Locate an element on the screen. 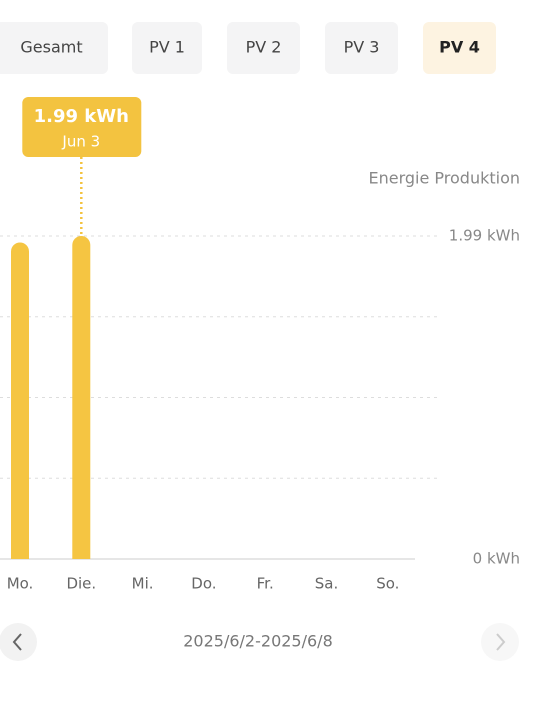 The image size is (536, 704). tooltip-date: Jun 3 is located at coordinates (80, 142).